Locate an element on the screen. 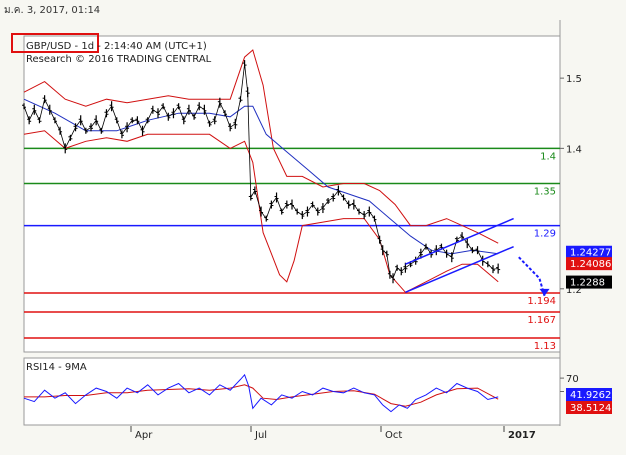 Image resolution: width=626 pixels, height=455 pixels. y-tick-label: 1.5 is located at coordinates (574, 79).